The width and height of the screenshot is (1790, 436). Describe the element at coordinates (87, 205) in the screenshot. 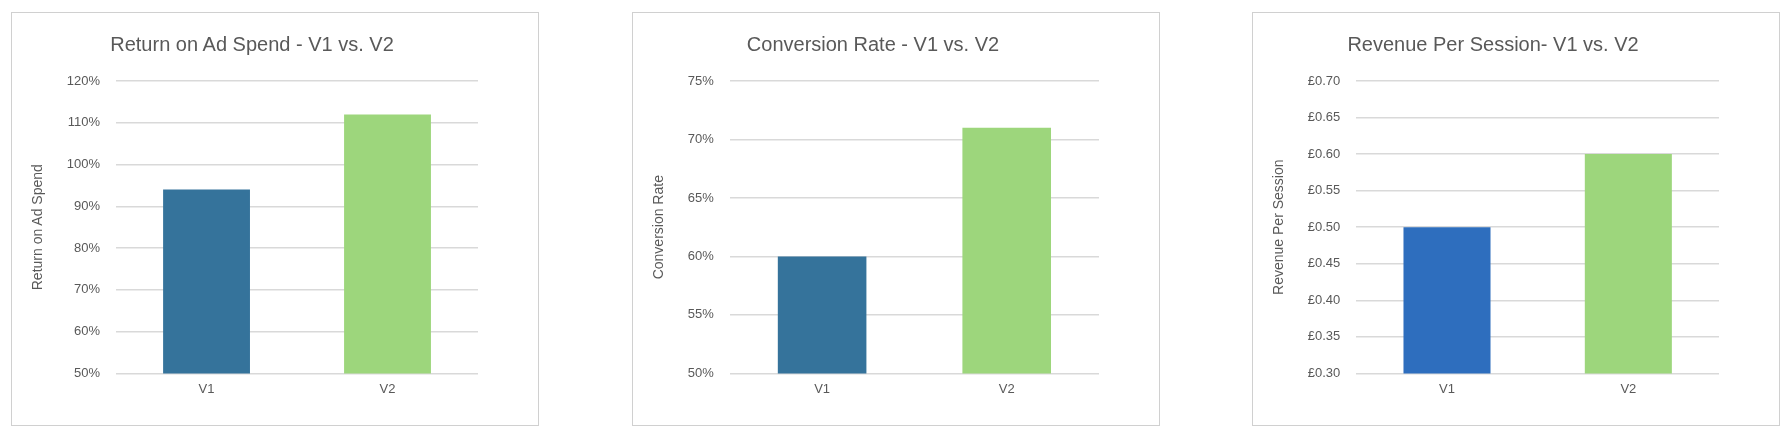

I see `y-tick-label: 90%` at that location.